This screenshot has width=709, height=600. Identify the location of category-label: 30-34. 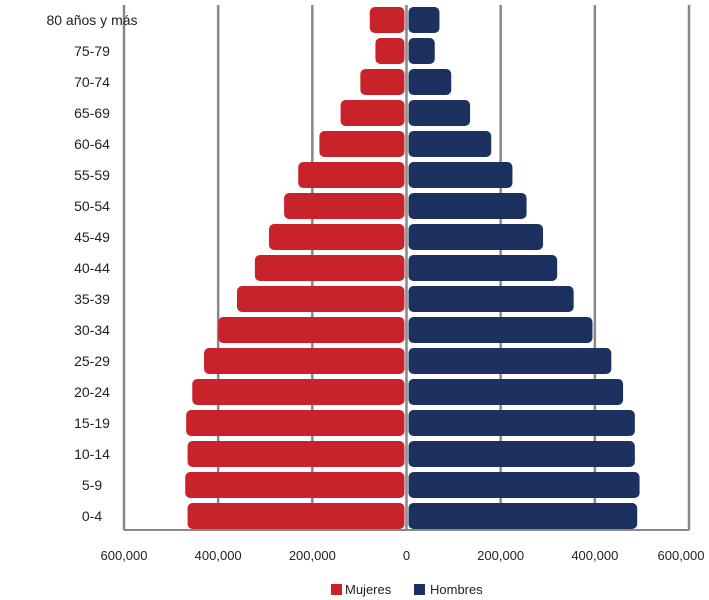
(92, 330).